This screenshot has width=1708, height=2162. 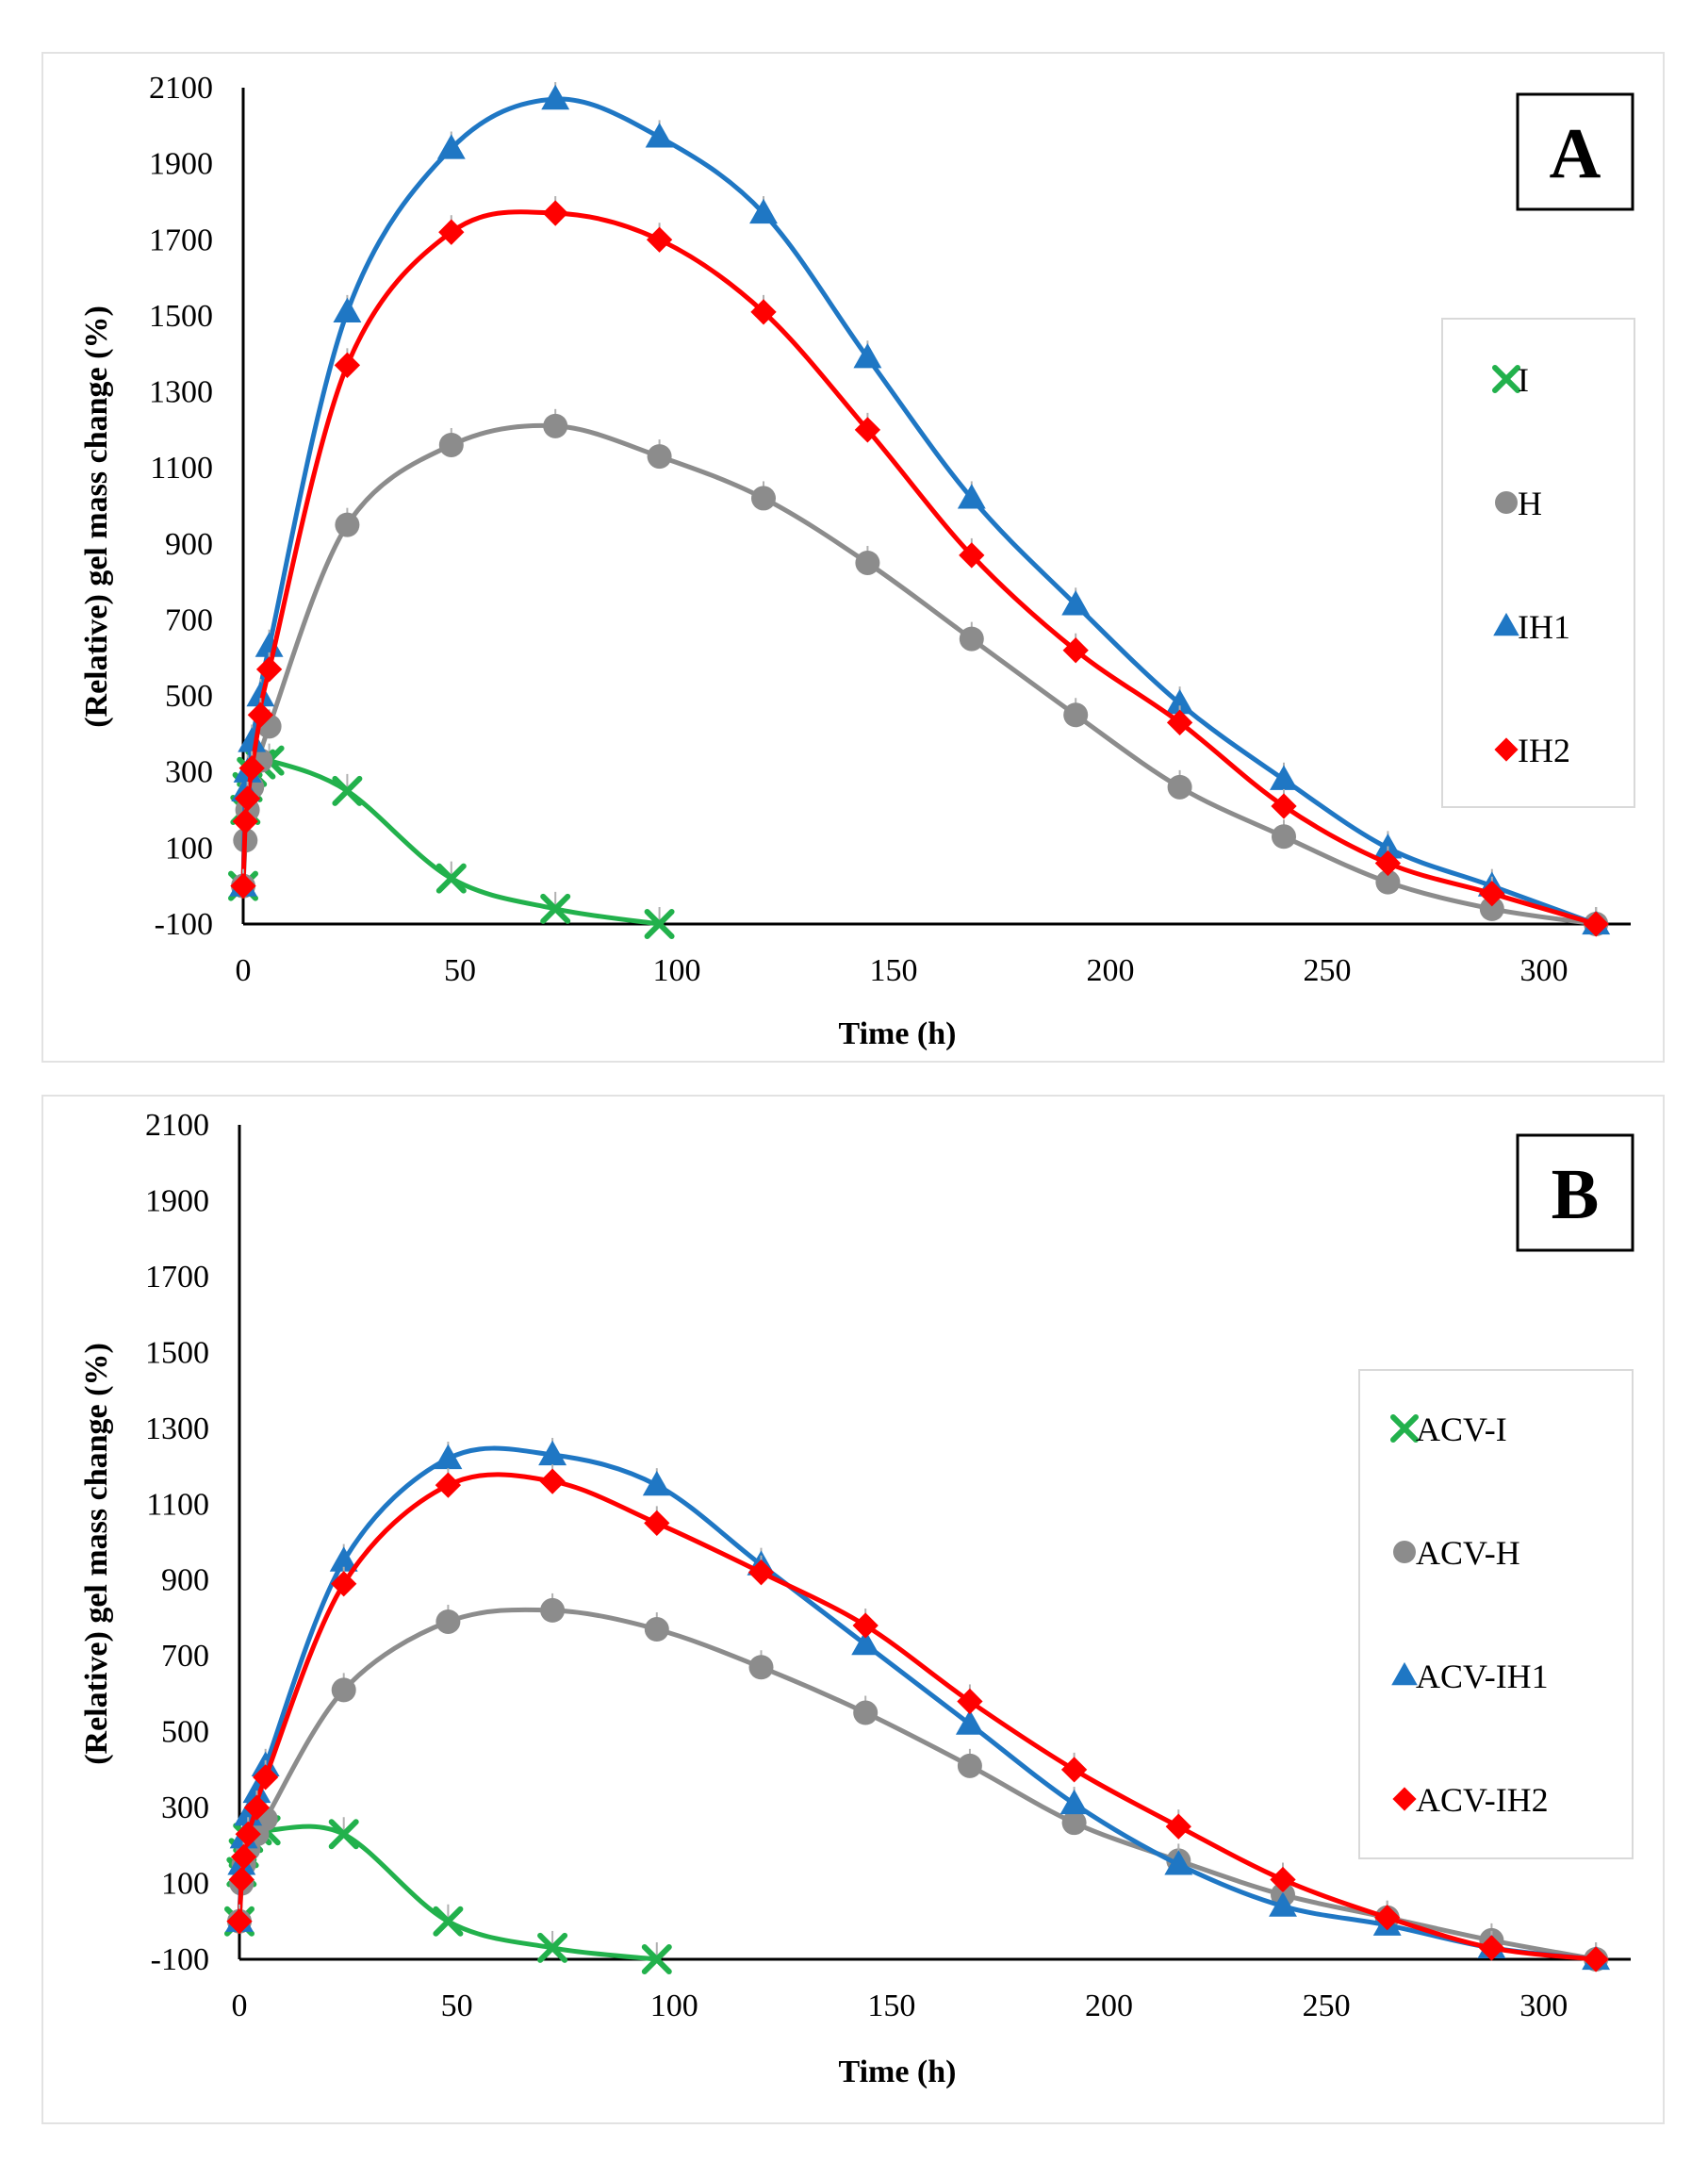 I want to click on panel-a-y-tick-label: 1100, so click(x=182, y=469).